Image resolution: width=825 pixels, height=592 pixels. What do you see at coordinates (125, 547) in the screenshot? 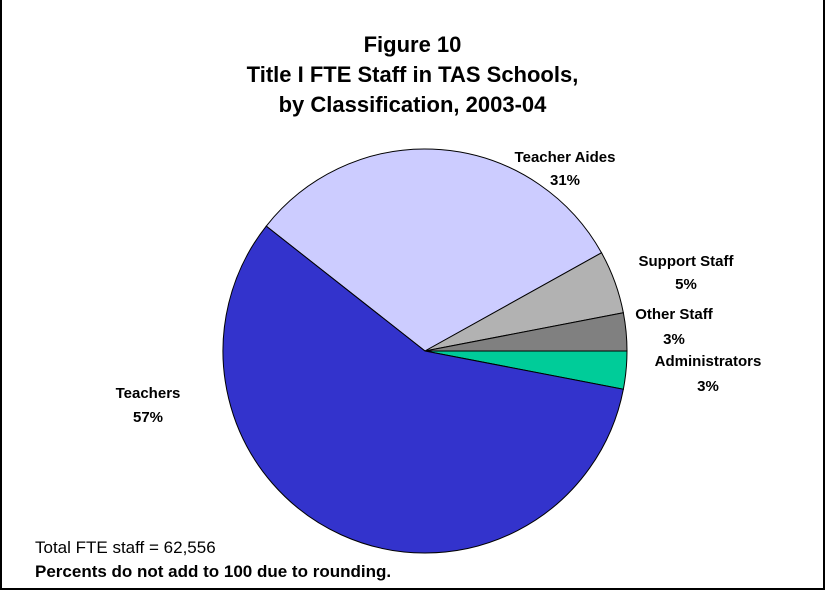
I see `total-staff-note: Total FTE staff = 62,556` at bounding box center [125, 547].